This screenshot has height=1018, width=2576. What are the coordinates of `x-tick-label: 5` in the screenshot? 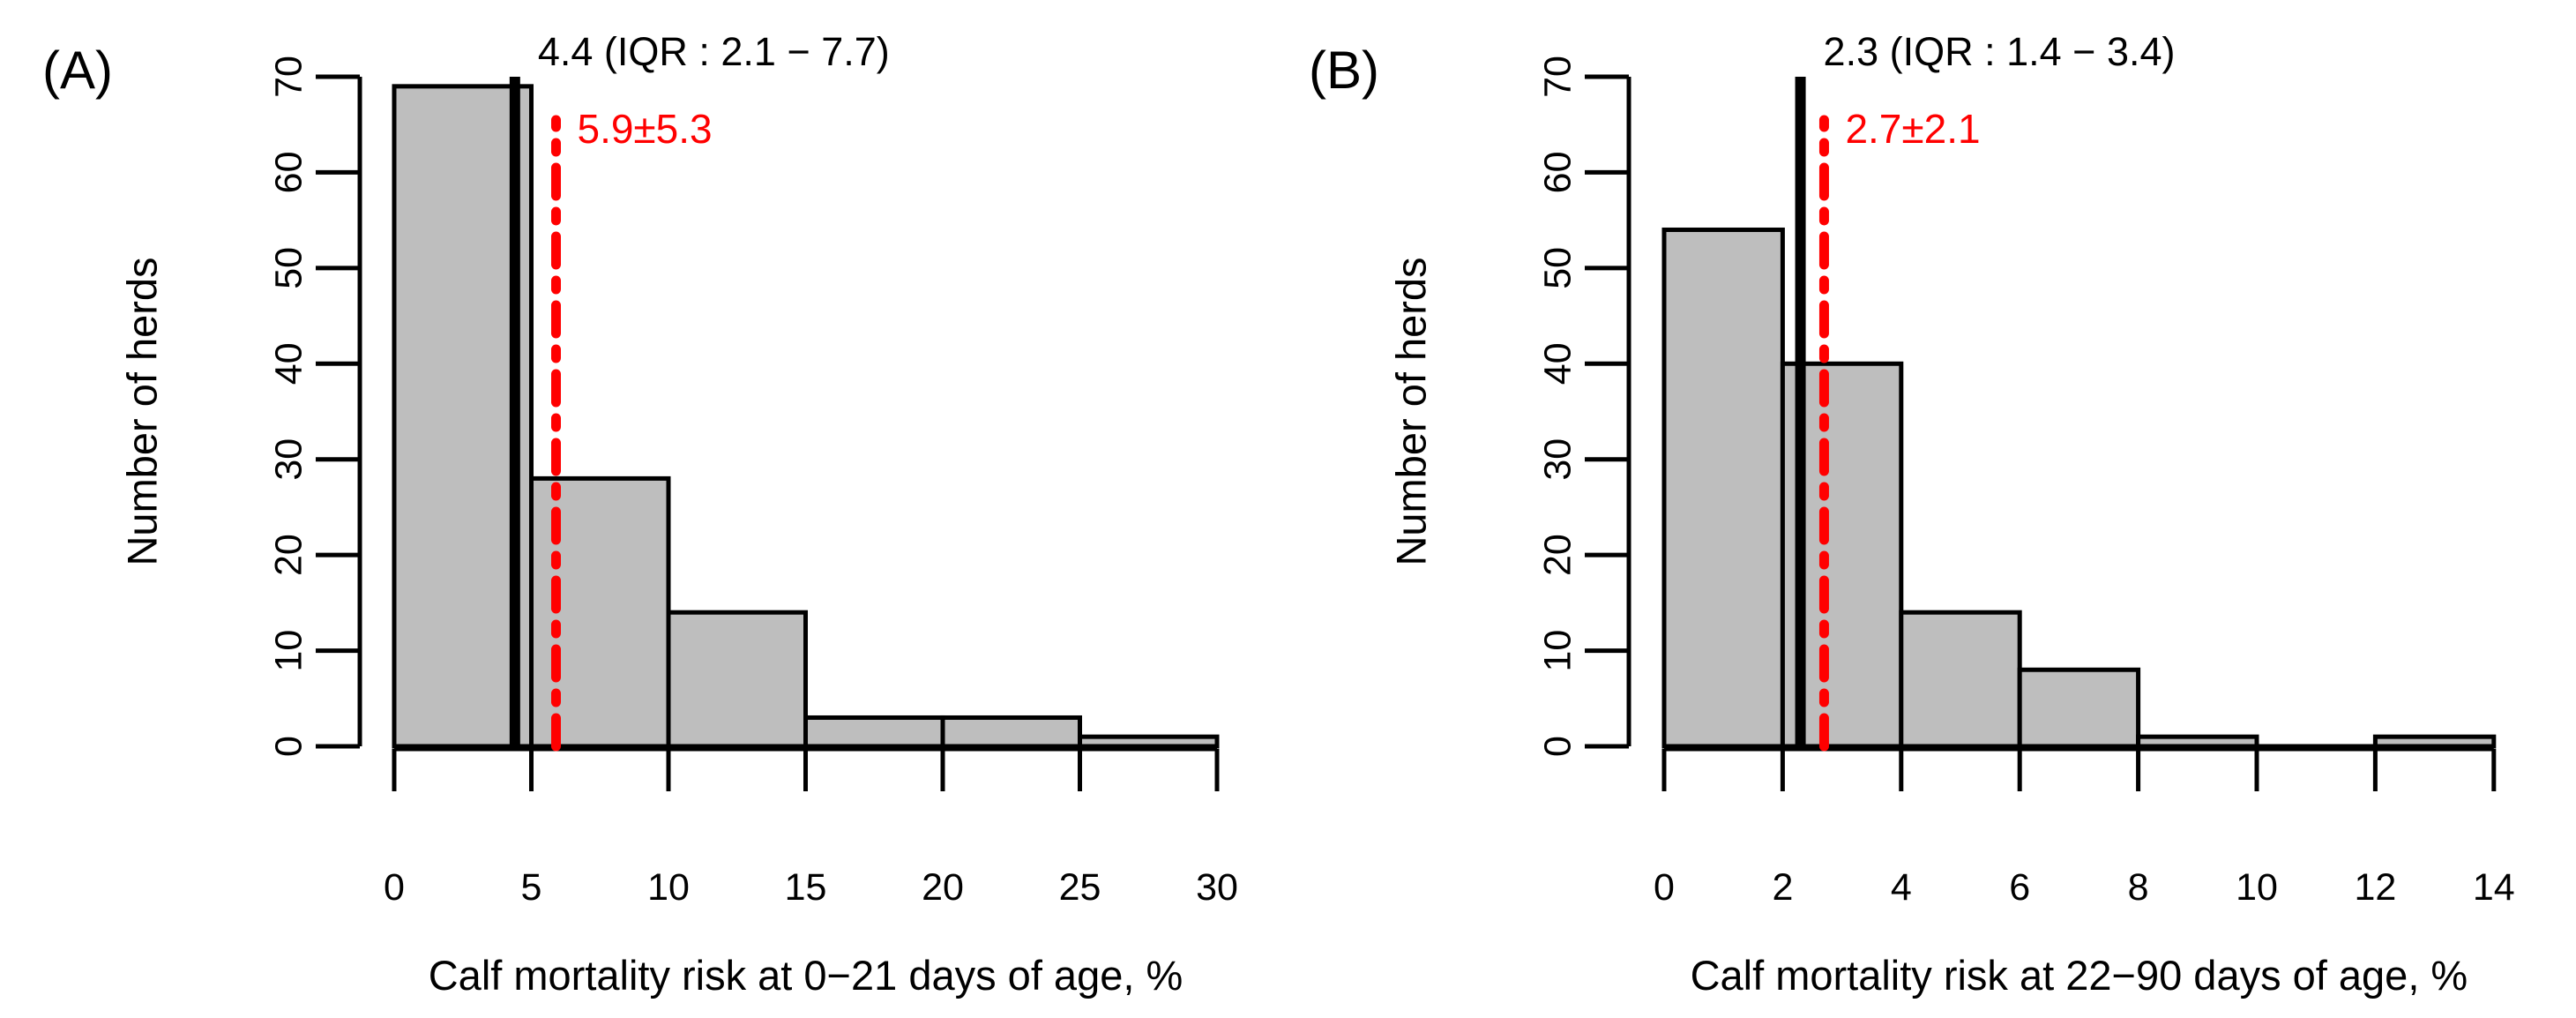 It's located at (531, 887).